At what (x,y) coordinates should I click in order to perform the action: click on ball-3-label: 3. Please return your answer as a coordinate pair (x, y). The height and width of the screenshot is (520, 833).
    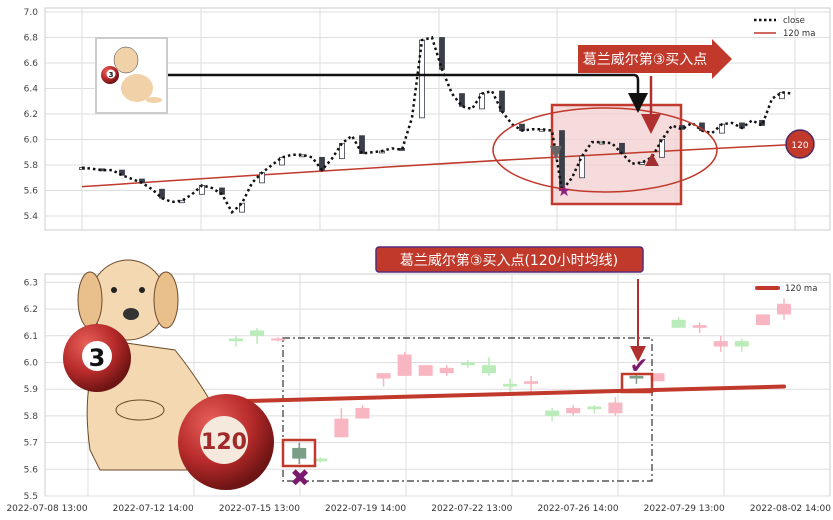
    Looking at the image, I should click on (97, 358).